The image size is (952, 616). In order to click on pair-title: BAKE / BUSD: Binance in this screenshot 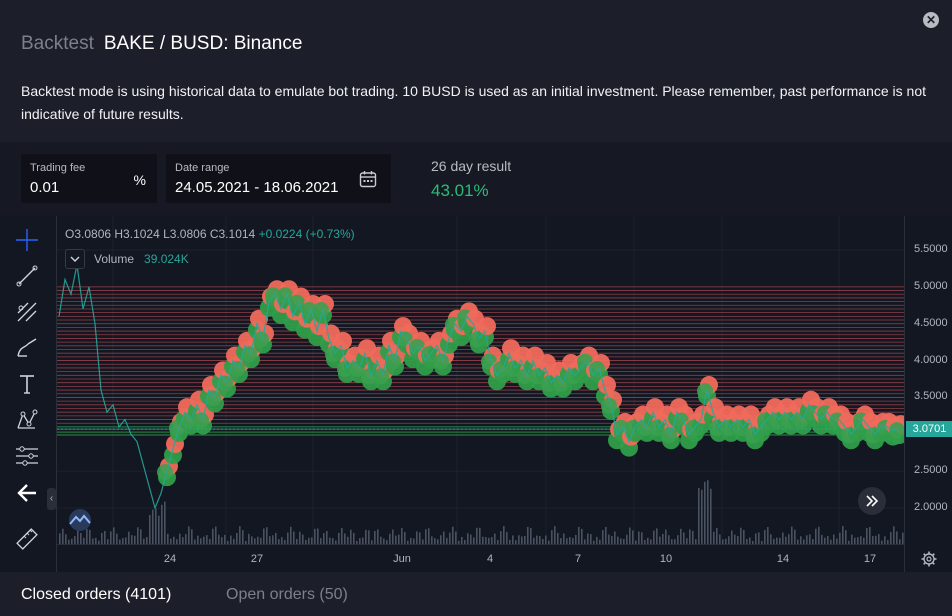, I will do `click(203, 43)`.